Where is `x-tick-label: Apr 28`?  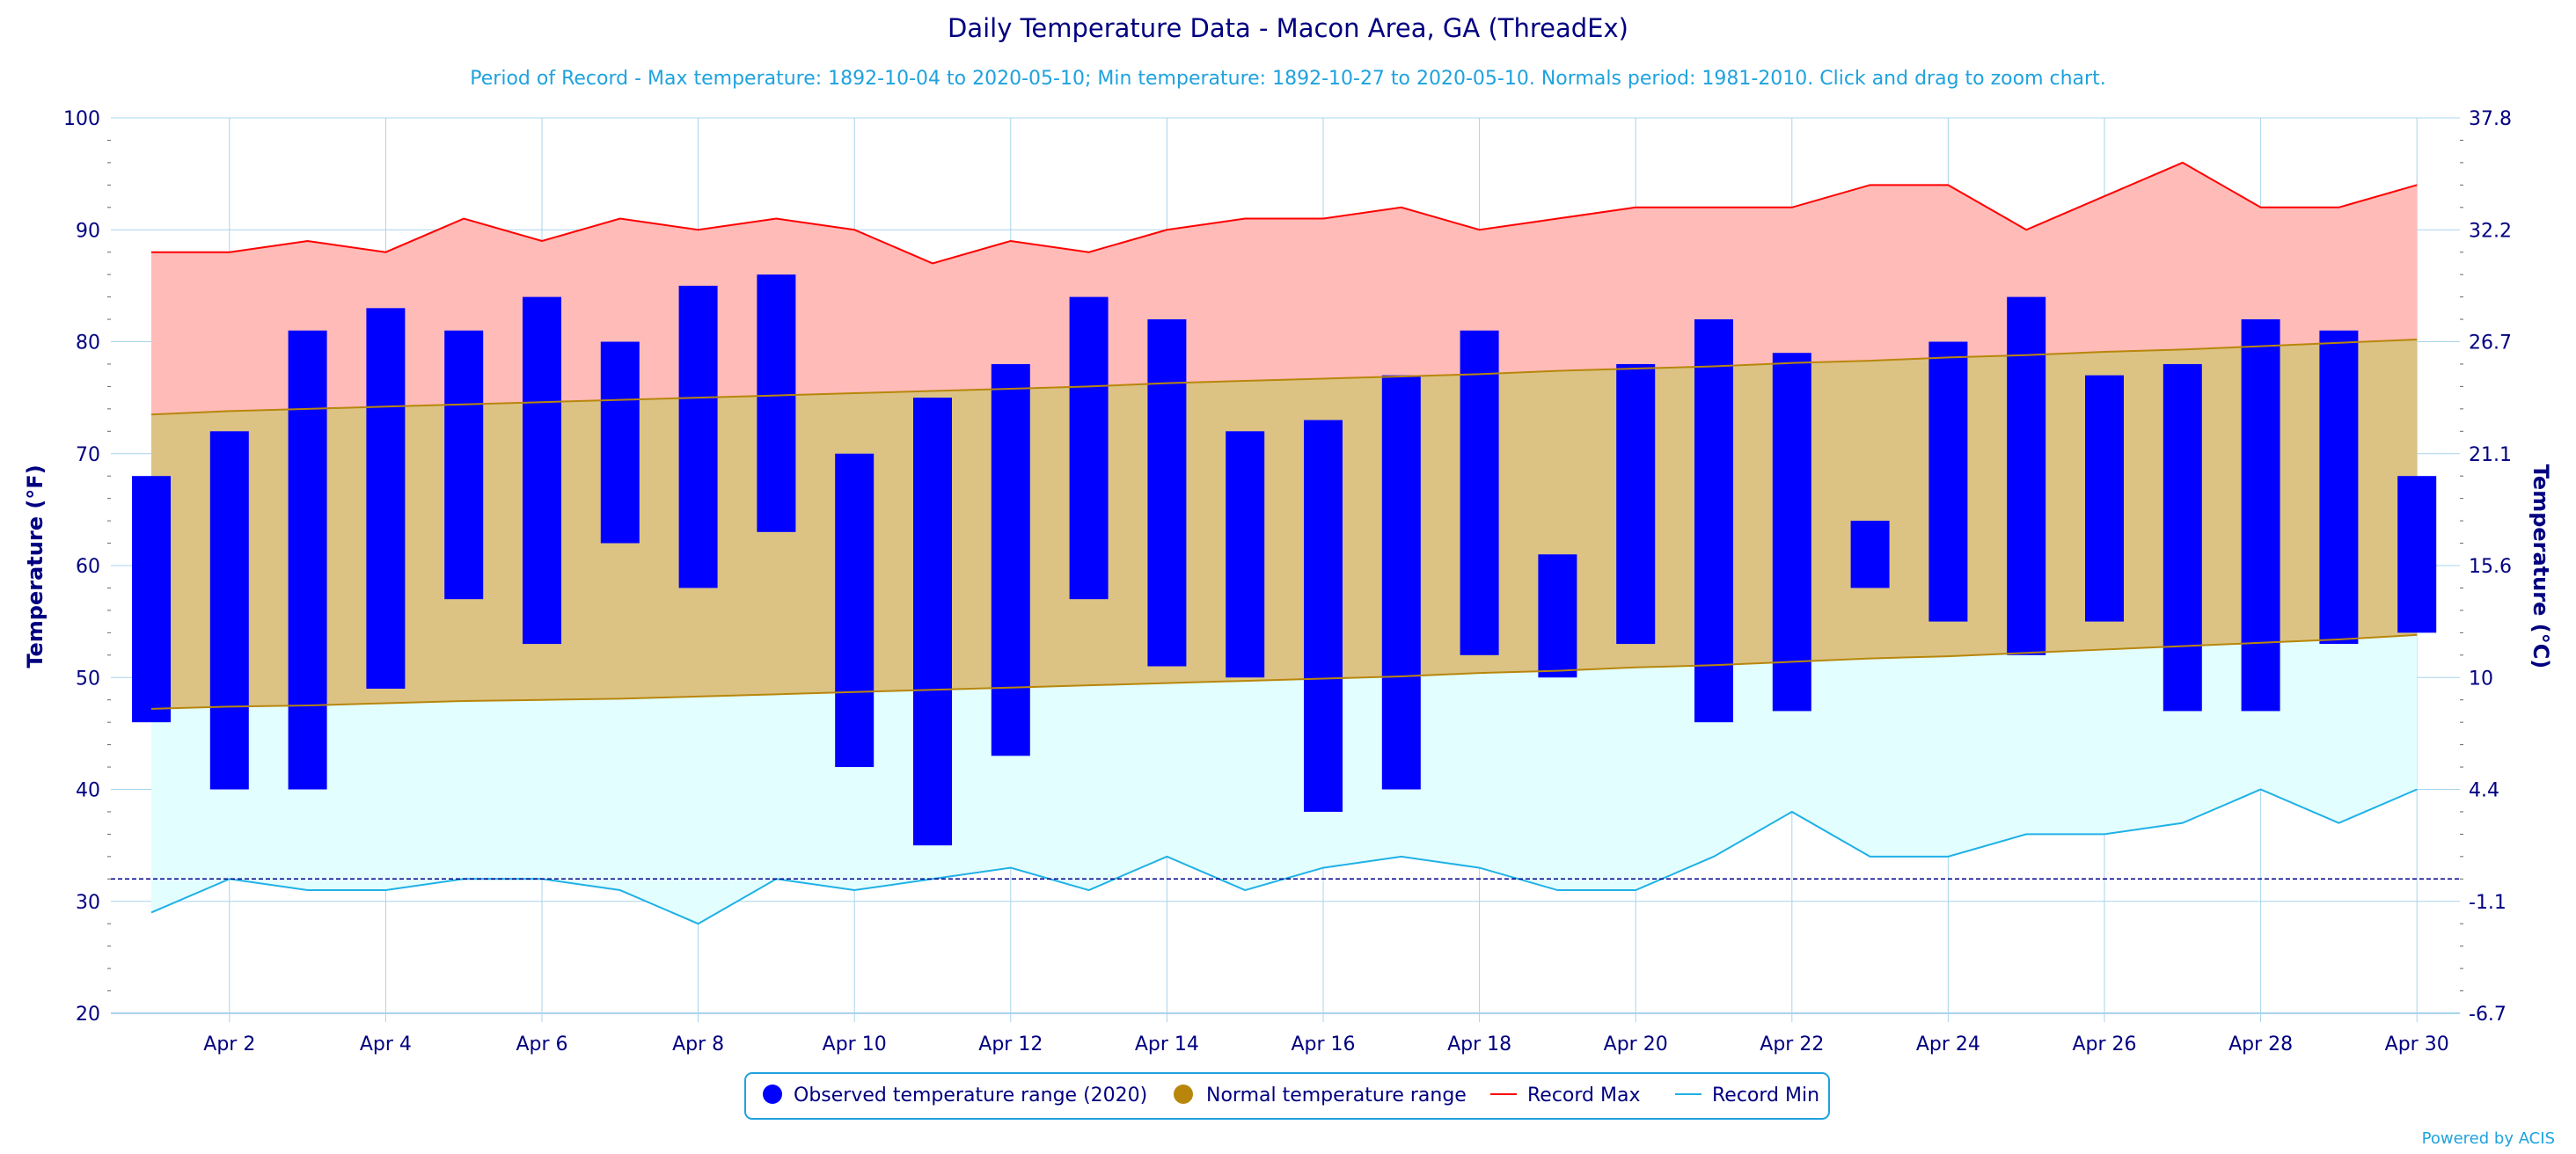 x-tick-label: Apr 28 is located at coordinates (2260, 1044).